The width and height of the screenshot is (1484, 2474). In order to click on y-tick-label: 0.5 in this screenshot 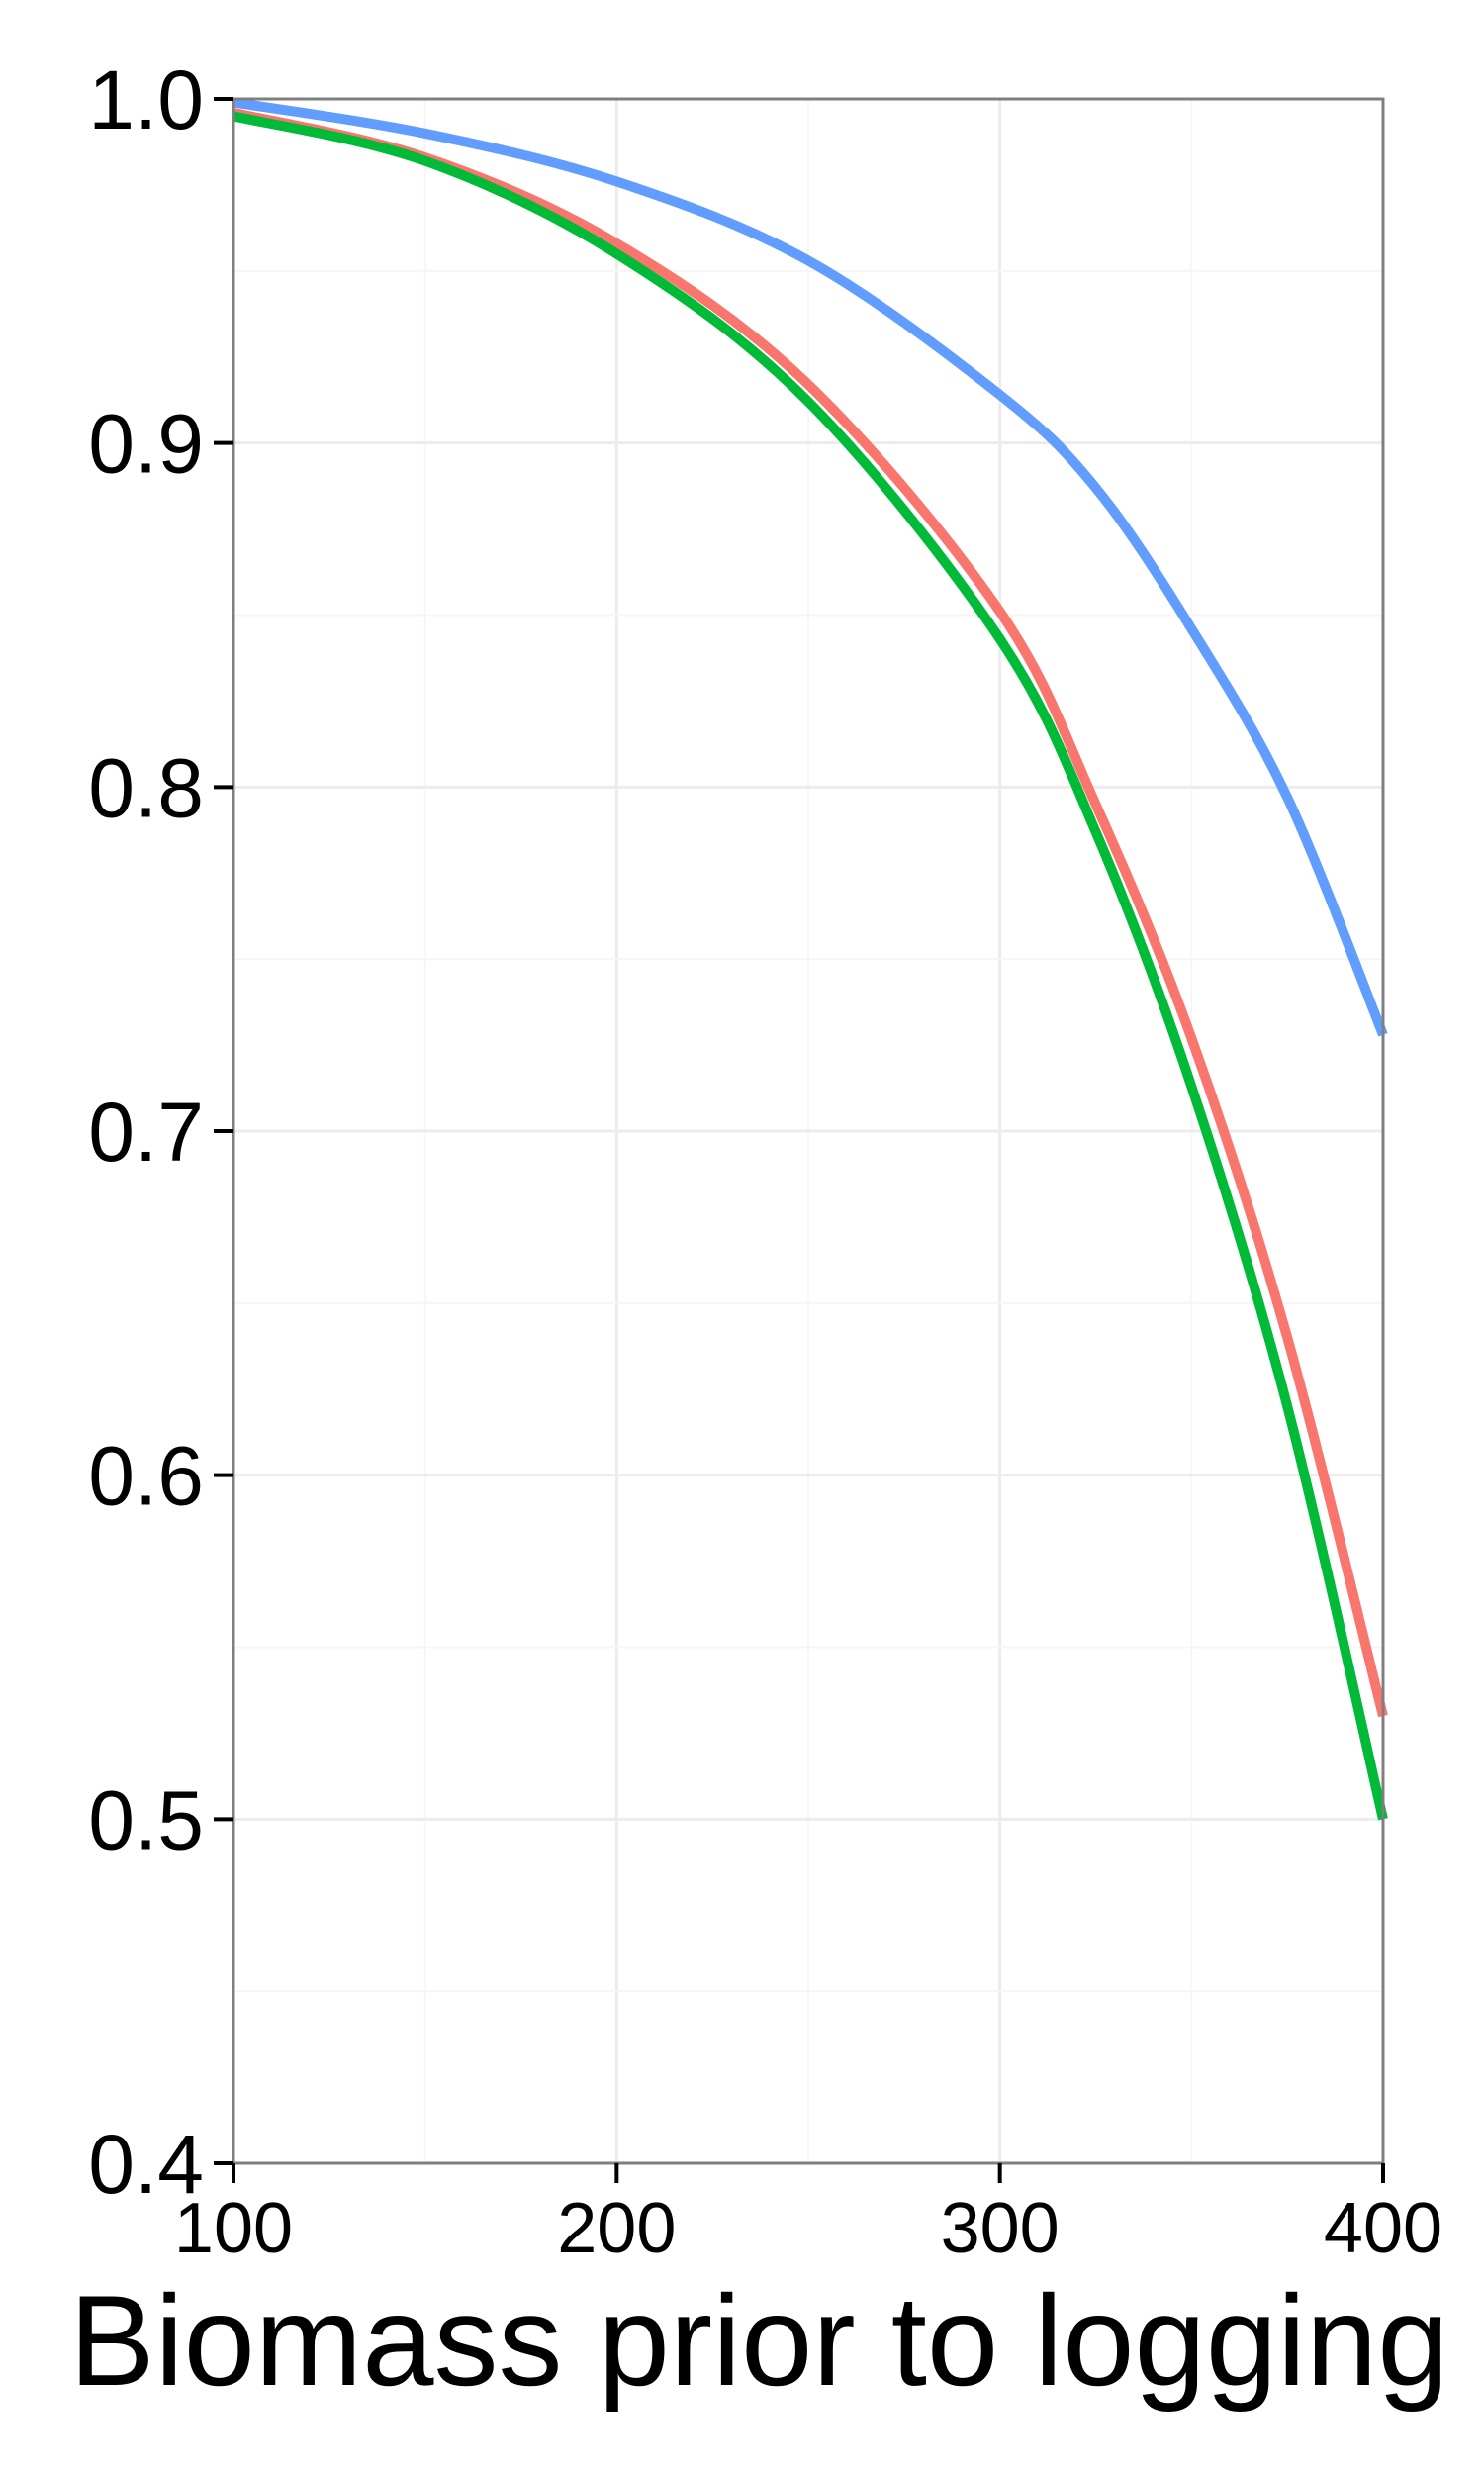, I will do `click(146, 1819)`.